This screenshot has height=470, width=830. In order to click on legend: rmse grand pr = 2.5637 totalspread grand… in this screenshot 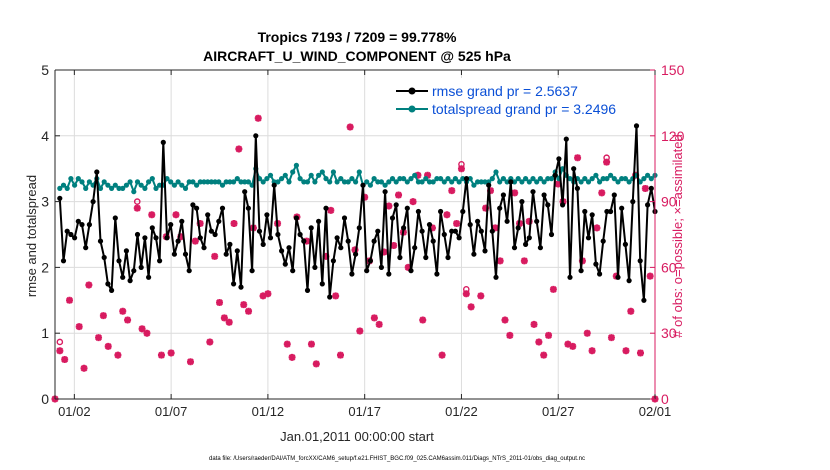, I will do `click(523, 99)`.